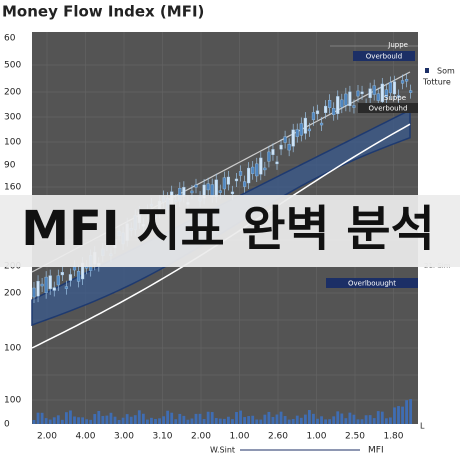  What do you see at coordinates (388, 109) in the screenshot?
I see `mid-box-text: Overbouhd` at bounding box center [388, 109].